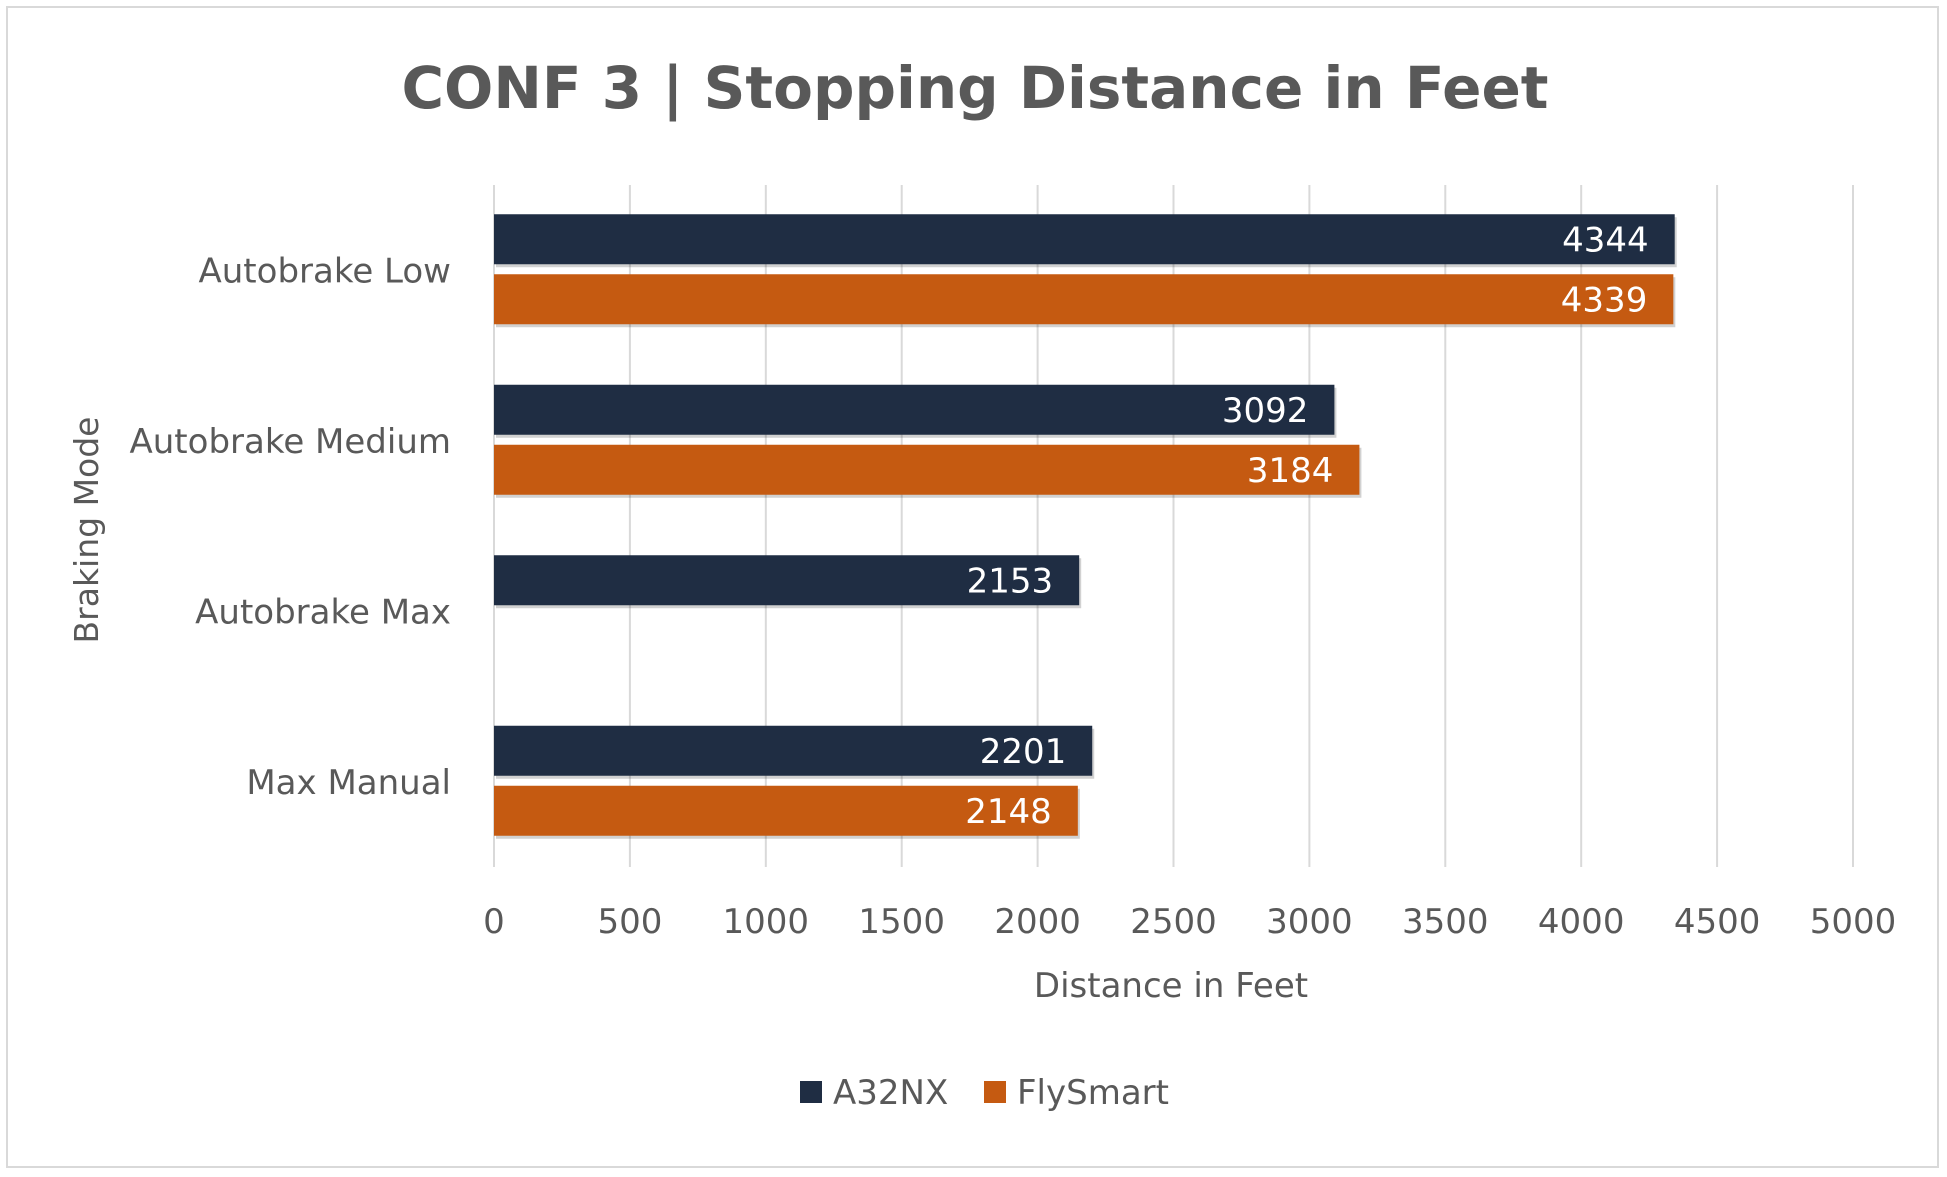 Image resolution: width=1947 pixels, height=1177 pixels. I want to click on legend-label: A32NX, so click(890, 1093).